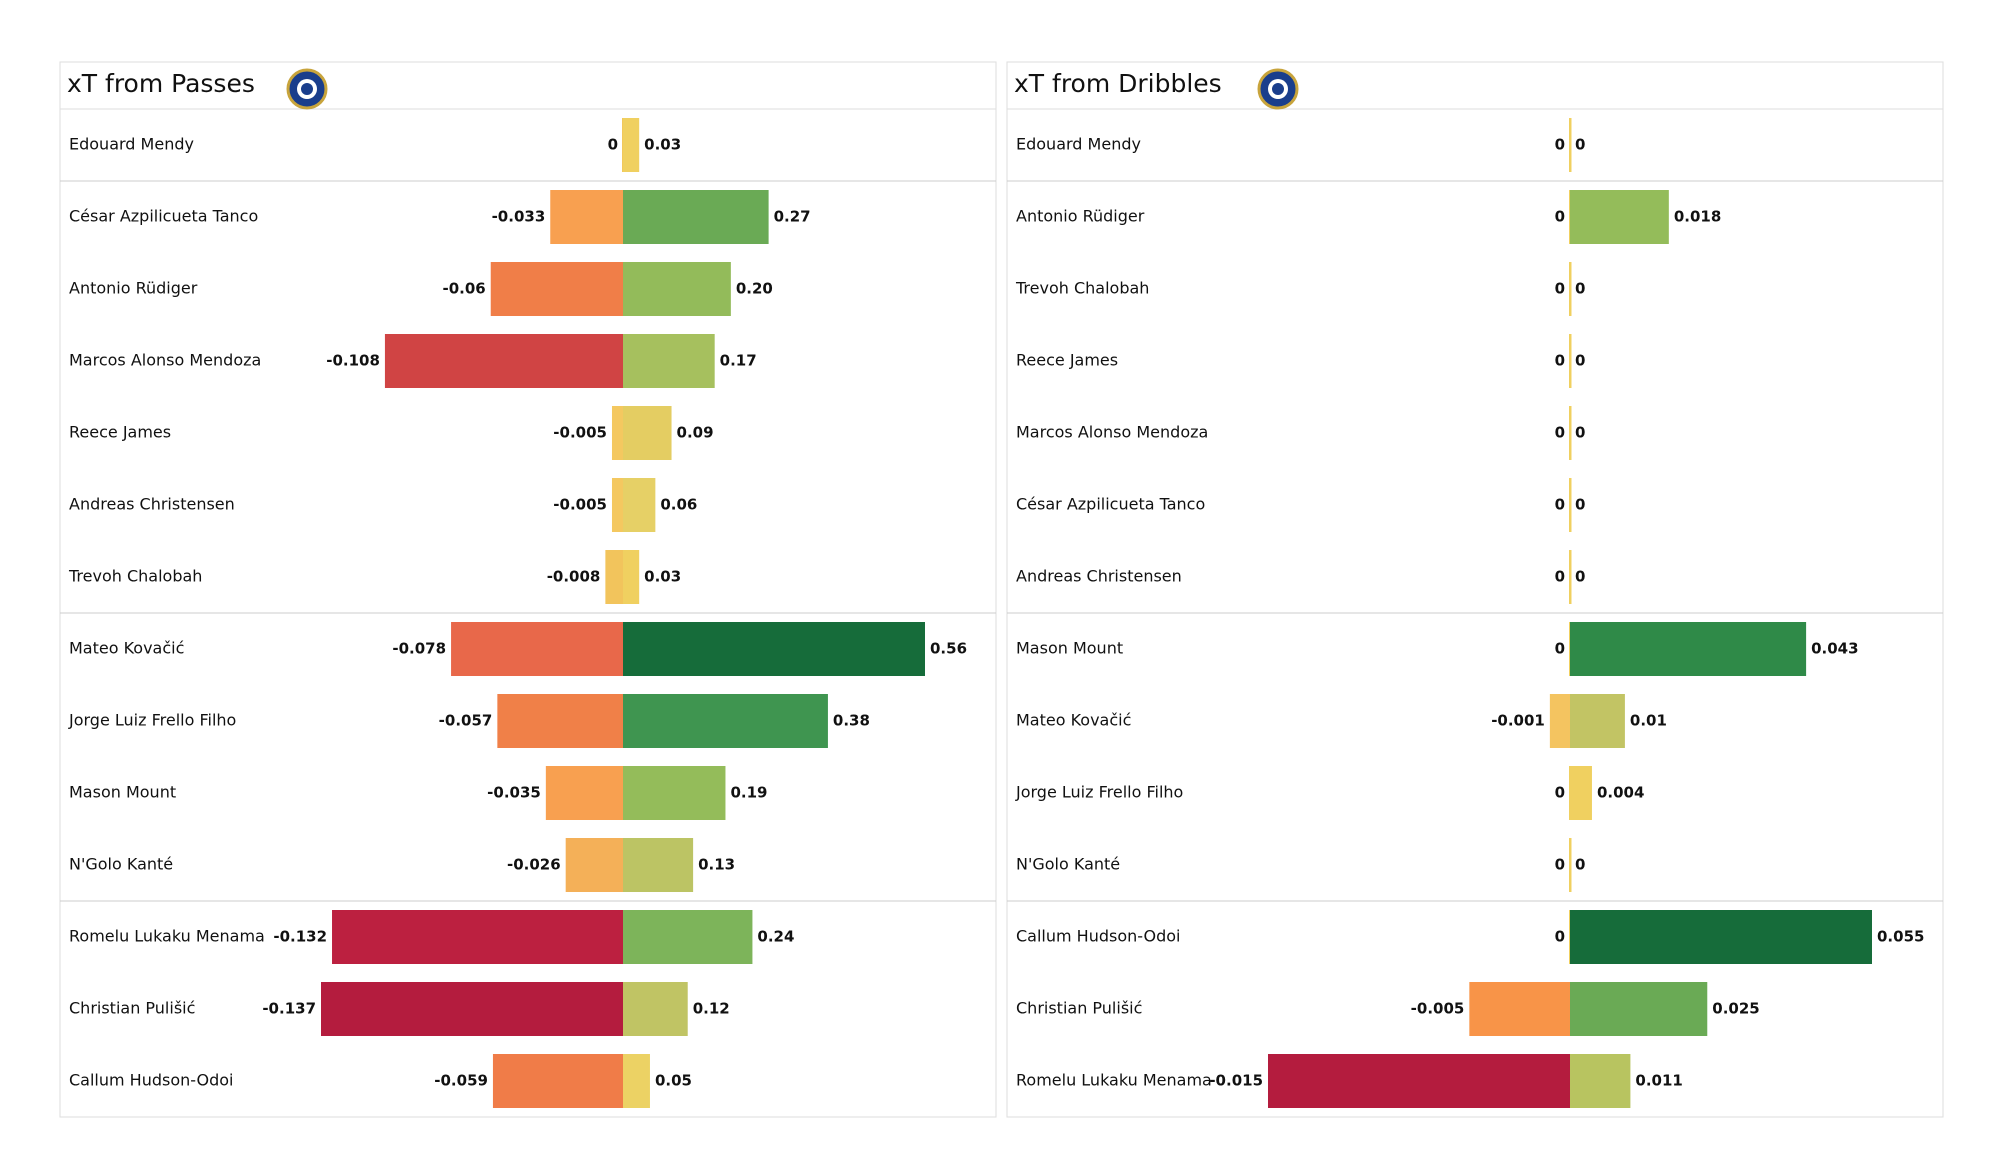  I want to click on value-label: 0.011, so click(1658, 1081).